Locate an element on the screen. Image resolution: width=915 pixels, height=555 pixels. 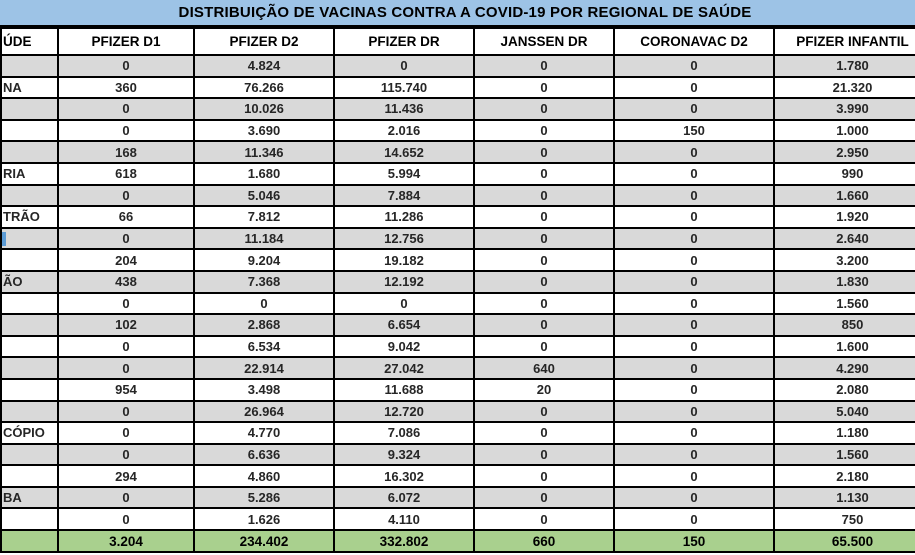
value-cell: 2.950 is located at coordinates (844, 152).